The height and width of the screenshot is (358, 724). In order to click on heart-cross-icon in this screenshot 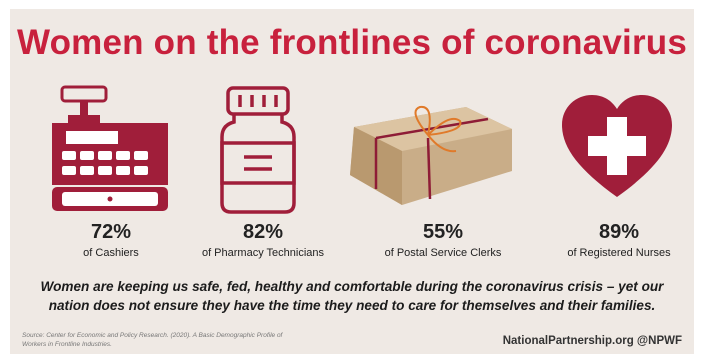, I will do `click(617, 146)`.